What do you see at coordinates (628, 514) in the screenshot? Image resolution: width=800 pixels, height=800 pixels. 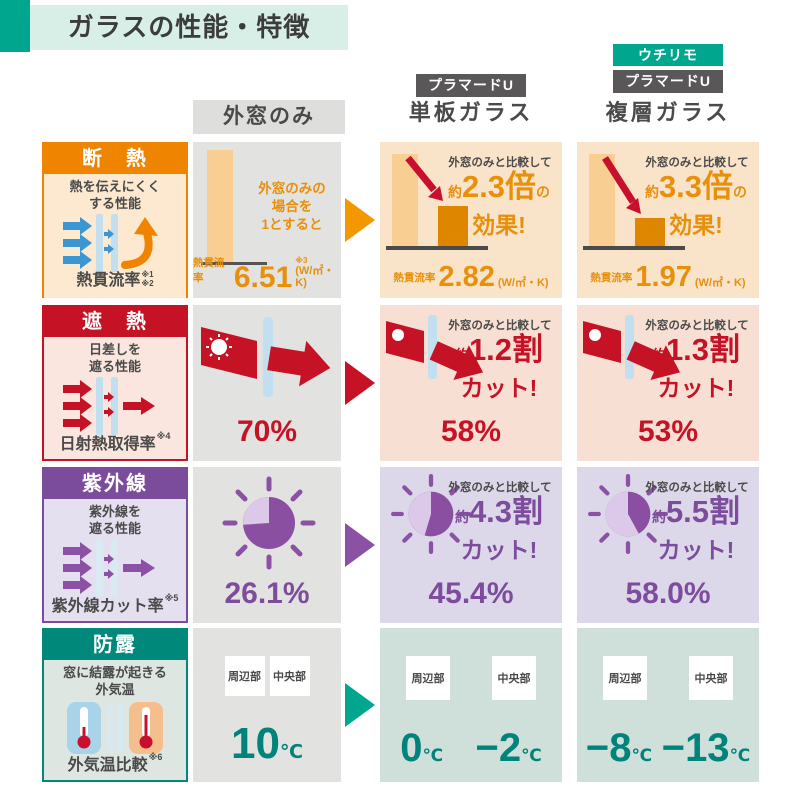 I see `uv-pie-sun-icon-double` at bounding box center [628, 514].